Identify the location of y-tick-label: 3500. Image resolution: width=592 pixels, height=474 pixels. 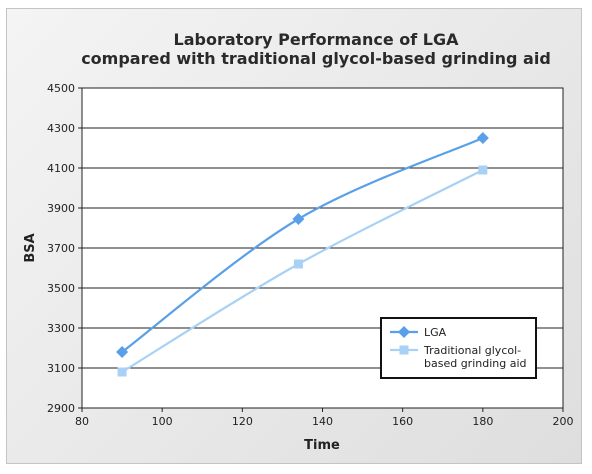
(61, 288).